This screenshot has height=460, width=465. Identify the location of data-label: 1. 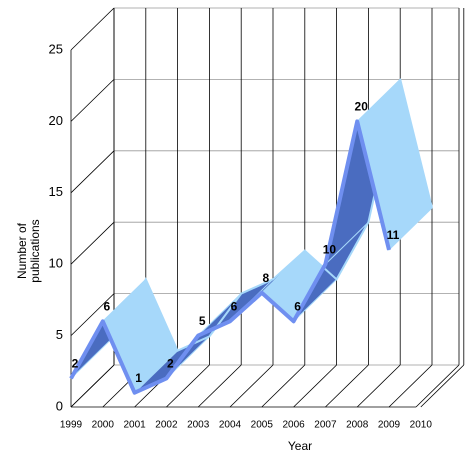
(138, 378).